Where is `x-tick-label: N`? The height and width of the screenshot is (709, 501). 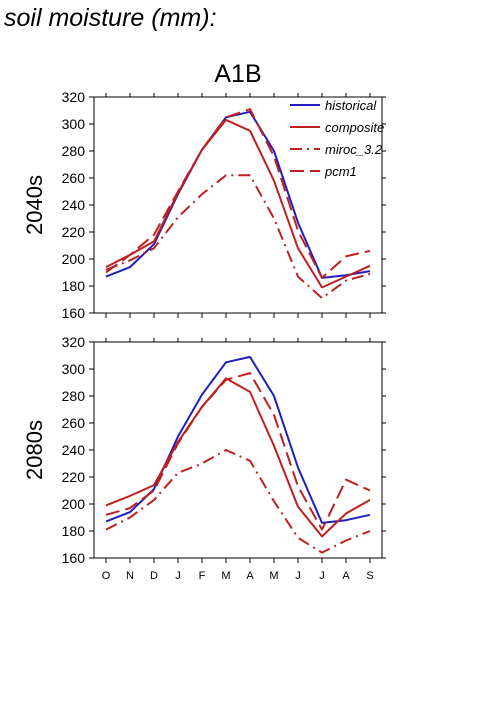 x-tick-label: N is located at coordinates (130, 576).